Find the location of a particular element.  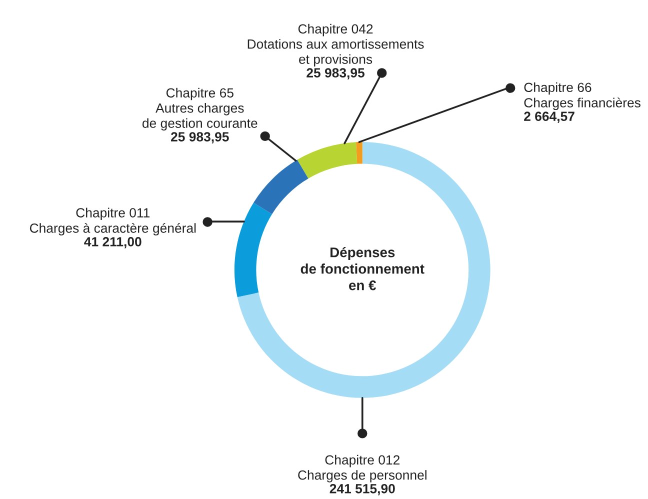

data-label: 241 515,90 is located at coordinates (362, 490).